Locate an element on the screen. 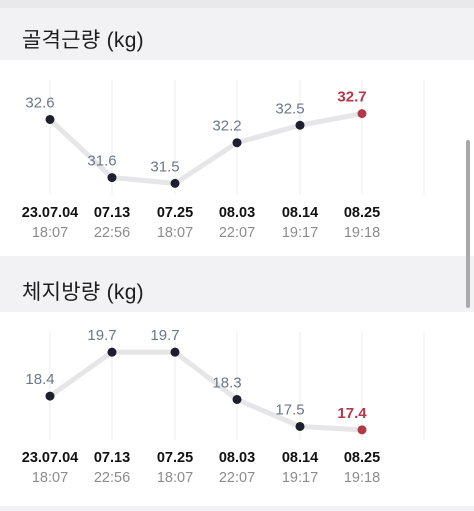 Image resolution: width=474 pixels, height=511 pixels. value-label: 32.6 is located at coordinates (39, 102).